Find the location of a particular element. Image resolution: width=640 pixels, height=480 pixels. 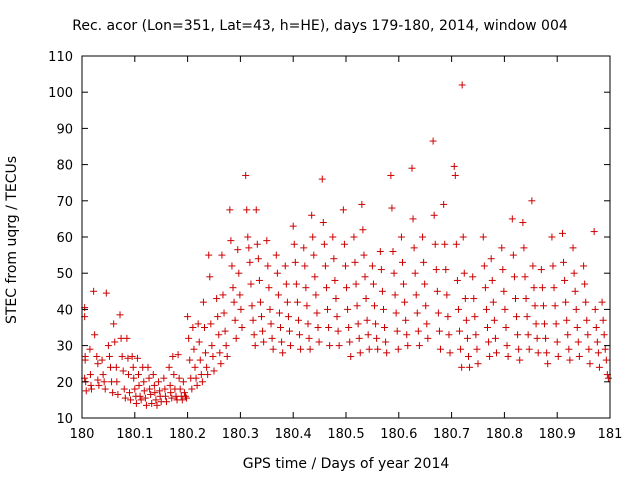

x-tick-label: 180.4 is located at coordinates (293, 434).